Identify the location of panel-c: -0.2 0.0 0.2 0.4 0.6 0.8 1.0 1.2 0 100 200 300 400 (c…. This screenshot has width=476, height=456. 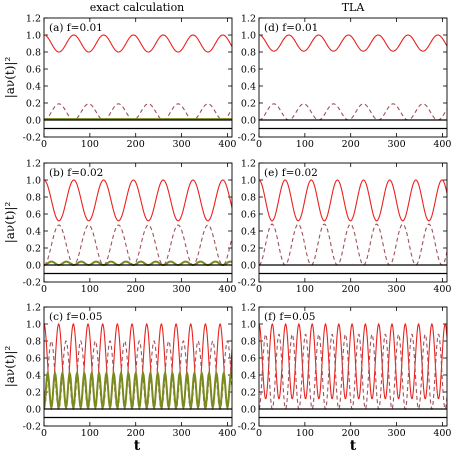
(119, 370).